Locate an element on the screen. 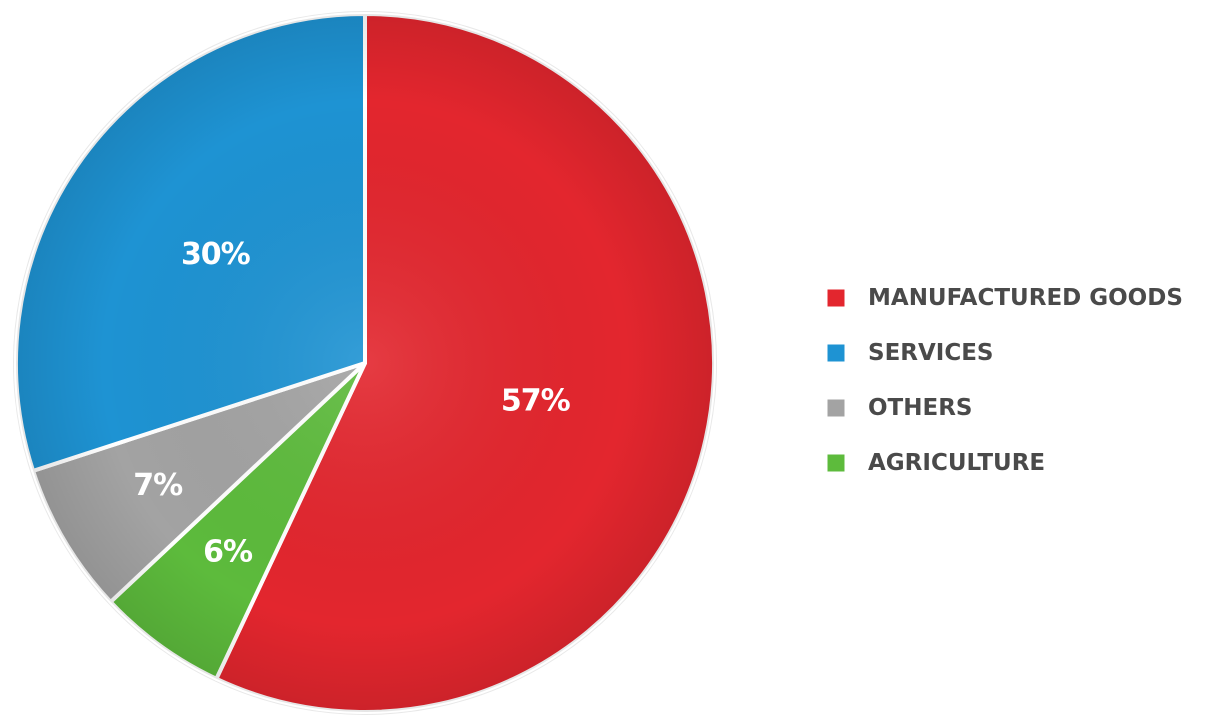 Image resolution: width=1216 pixels, height=724 pixels. legend-label: AGRICULTURE is located at coordinates (956, 463).